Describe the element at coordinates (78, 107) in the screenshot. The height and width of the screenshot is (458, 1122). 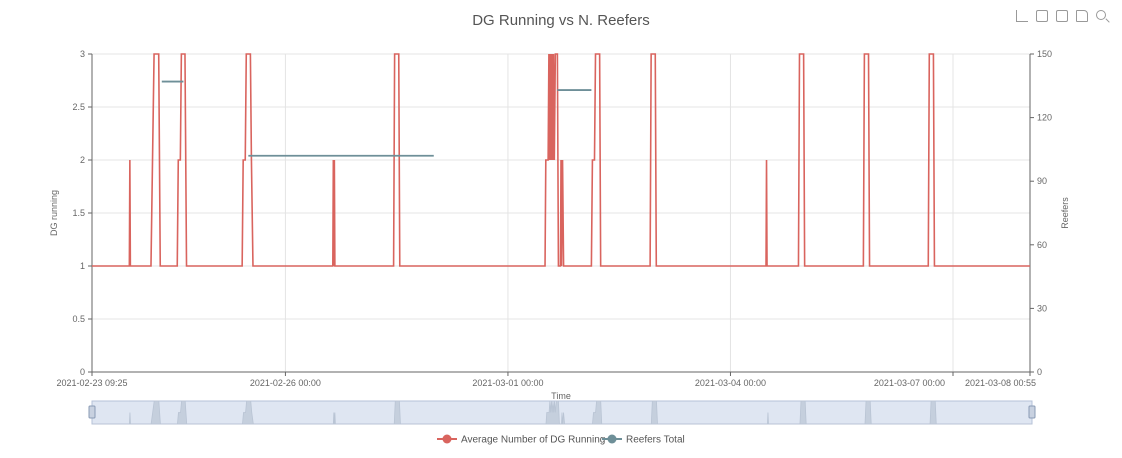
I see `y-left-tick-label: 2.5` at that location.